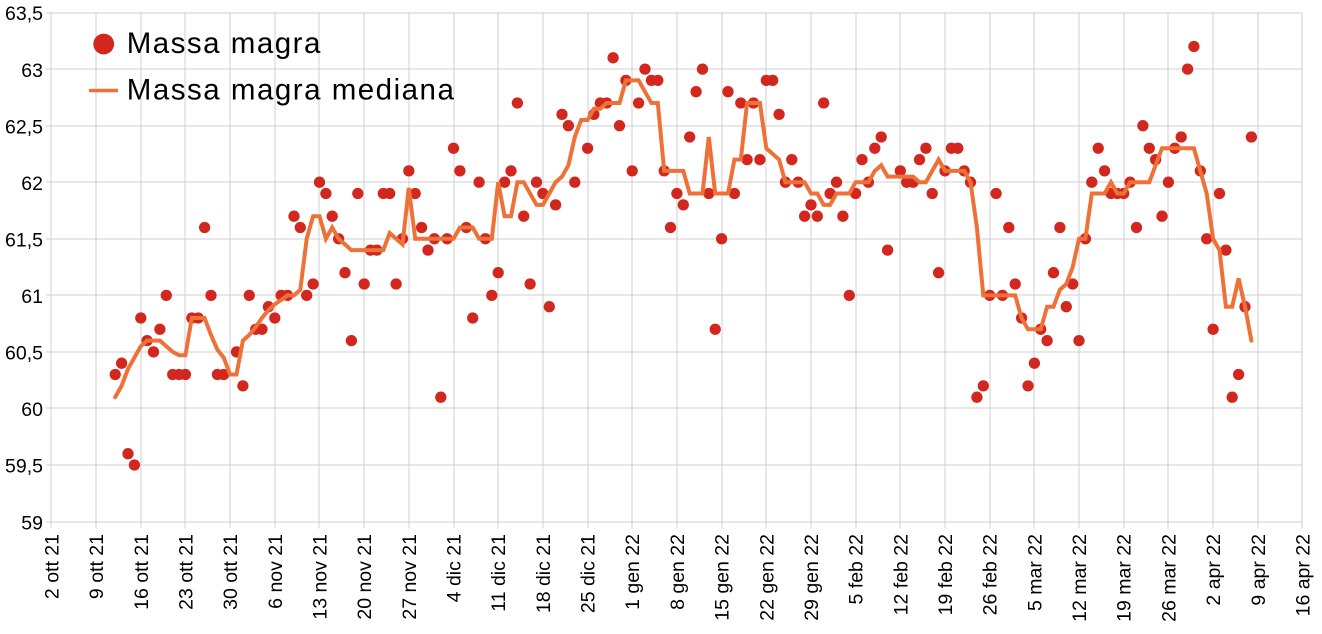  I want to click on svg-text: Massa magra, so click(224, 43).